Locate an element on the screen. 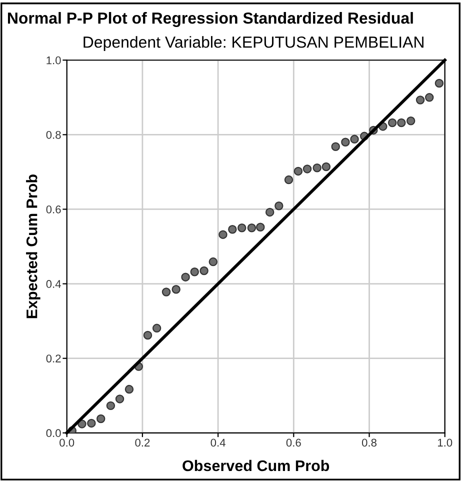 The image size is (461, 481). x-tick-label: 0.6 is located at coordinates (293, 442).